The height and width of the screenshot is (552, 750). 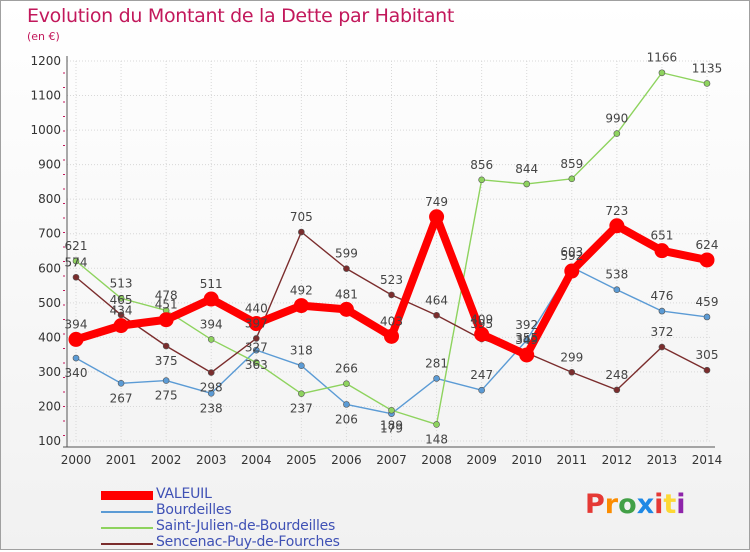 I want to click on x-tick-label: 2001, so click(x=121, y=460).